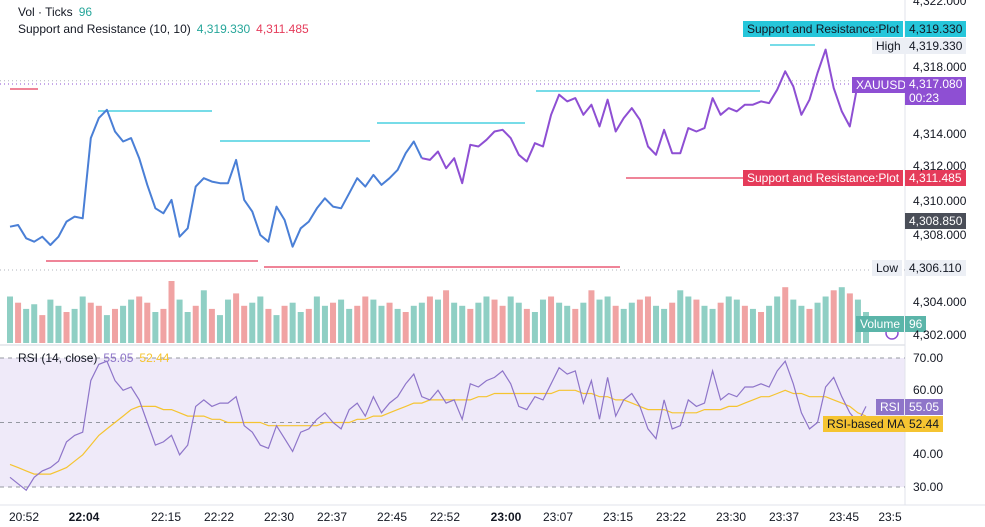  Describe the element at coordinates (940, 335) in the screenshot. I see `price-axis-label: 4,302.000` at that location.